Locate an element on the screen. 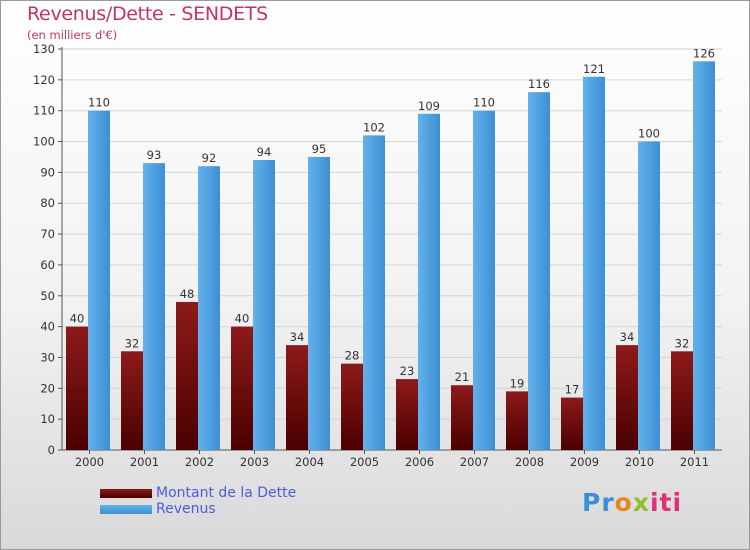  data-label-revenus: 121 is located at coordinates (594, 69).